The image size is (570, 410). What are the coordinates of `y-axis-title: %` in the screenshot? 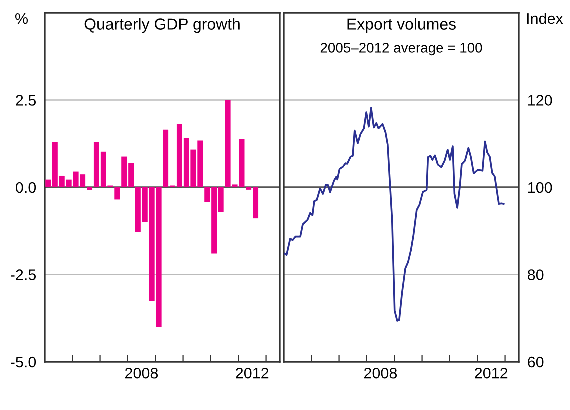 It's located at (22, 18).